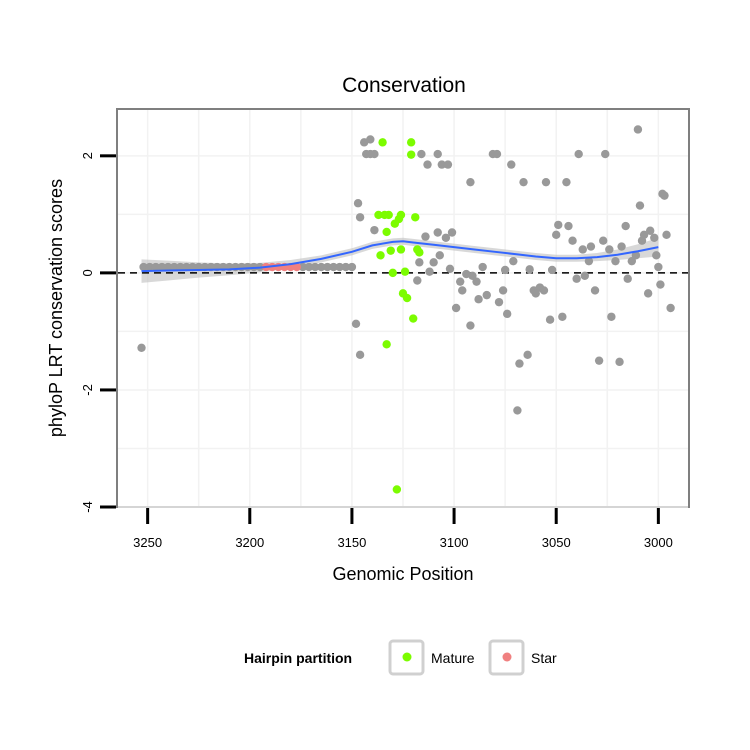  What do you see at coordinates (298, 658) in the screenshot?
I see `legend-title: Hairpin partition` at bounding box center [298, 658].